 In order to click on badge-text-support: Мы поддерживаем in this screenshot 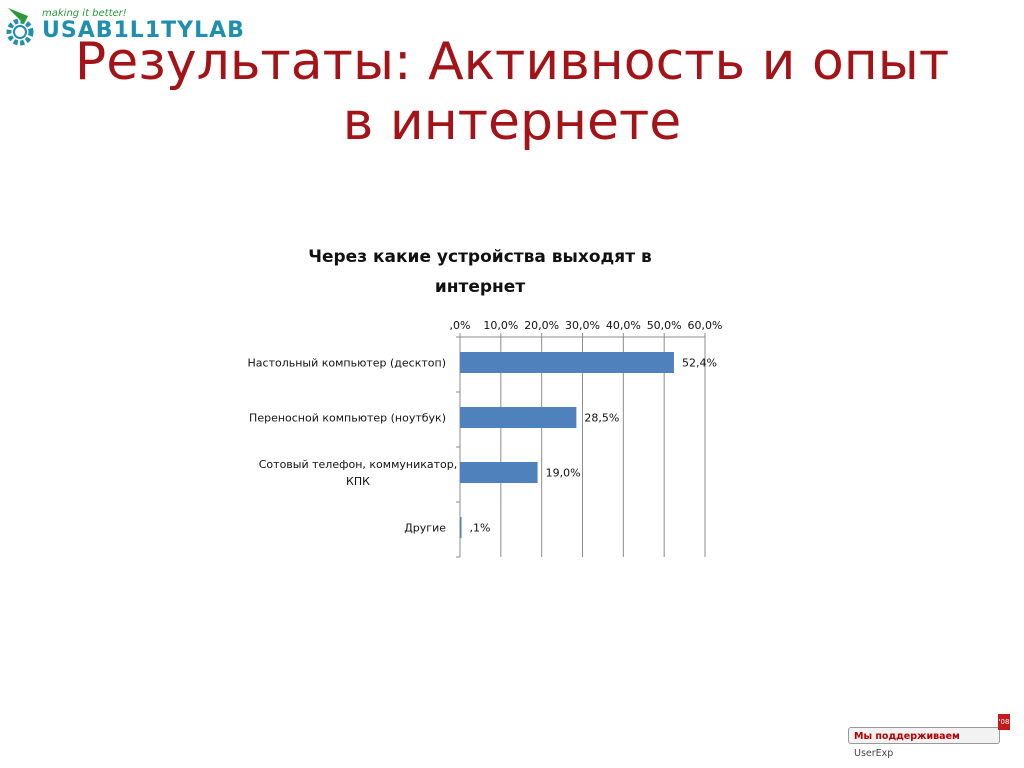, I will do `click(907, 736)`.